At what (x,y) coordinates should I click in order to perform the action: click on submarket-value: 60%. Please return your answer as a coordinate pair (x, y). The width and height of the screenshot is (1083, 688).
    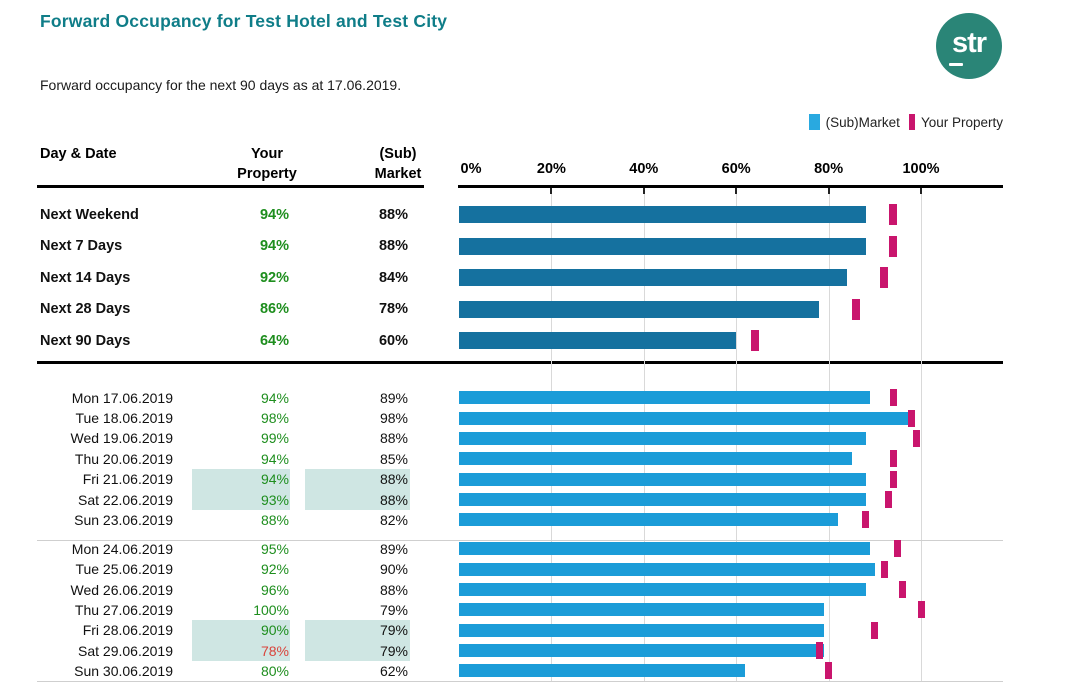
    Looking at the image, I should click on (393, 340).